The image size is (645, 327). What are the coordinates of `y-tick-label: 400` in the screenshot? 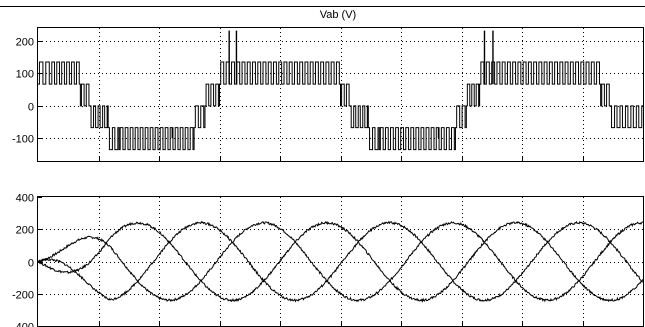 It's located at (25, 199).